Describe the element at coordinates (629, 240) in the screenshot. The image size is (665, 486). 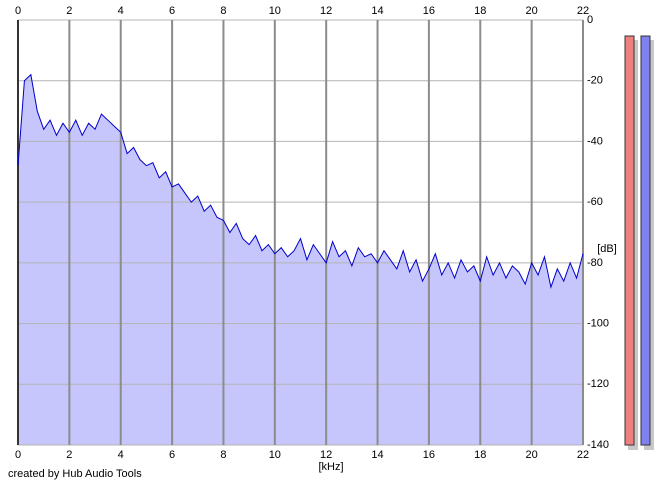
I see `left-level-meter` at that location.